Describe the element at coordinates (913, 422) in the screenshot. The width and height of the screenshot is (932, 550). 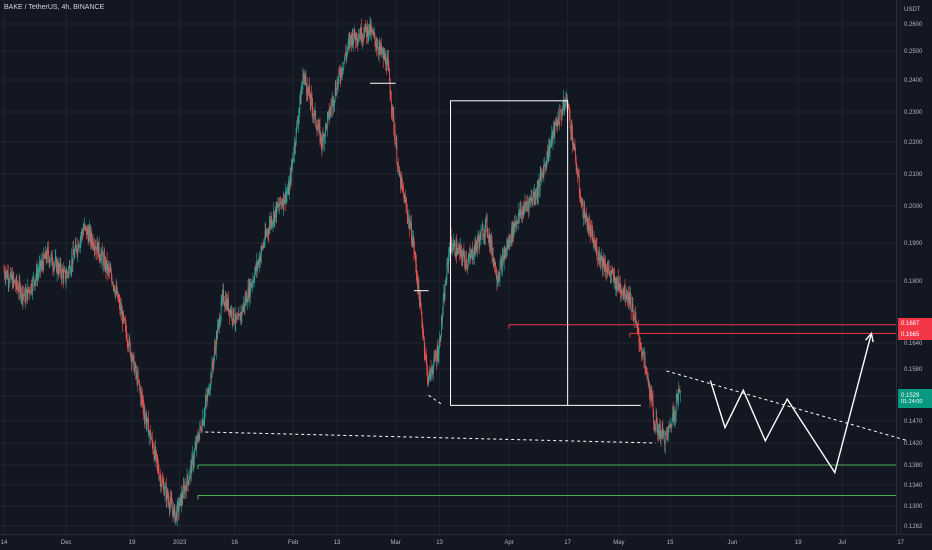
I see `price-tick-label: 0.1470` at that location.